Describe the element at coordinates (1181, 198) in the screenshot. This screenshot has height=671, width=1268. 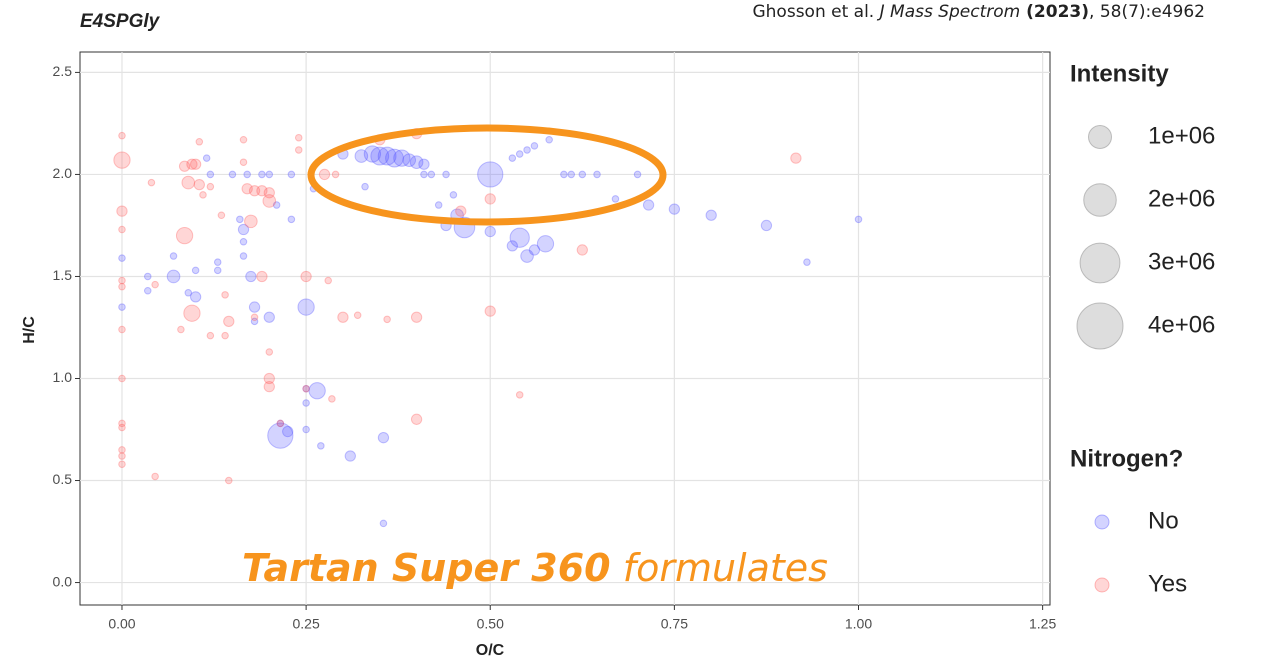
I see `size-legend-label: 2e+06` at that location.